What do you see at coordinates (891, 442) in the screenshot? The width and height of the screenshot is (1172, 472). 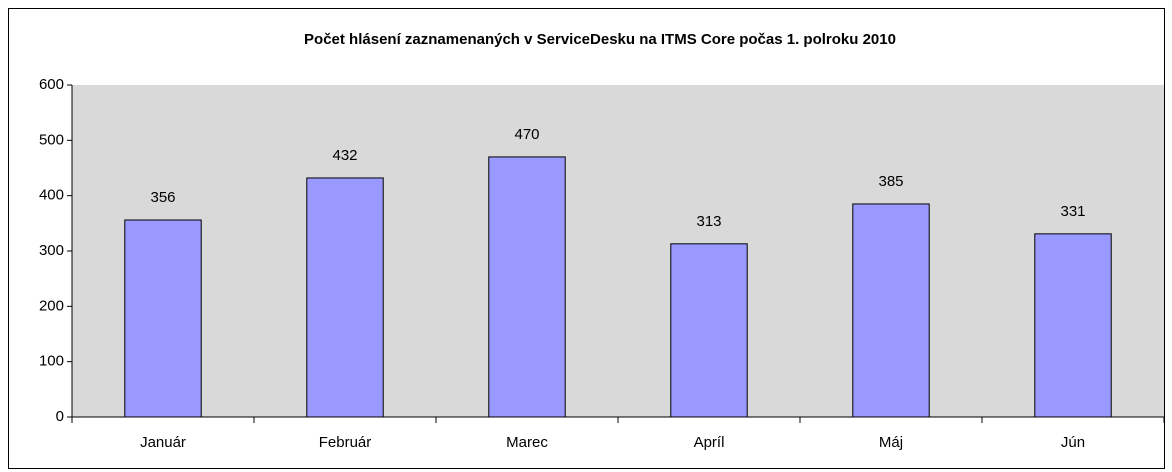 I see `x-tick-label: Máj` at bounding box center [891, 442].